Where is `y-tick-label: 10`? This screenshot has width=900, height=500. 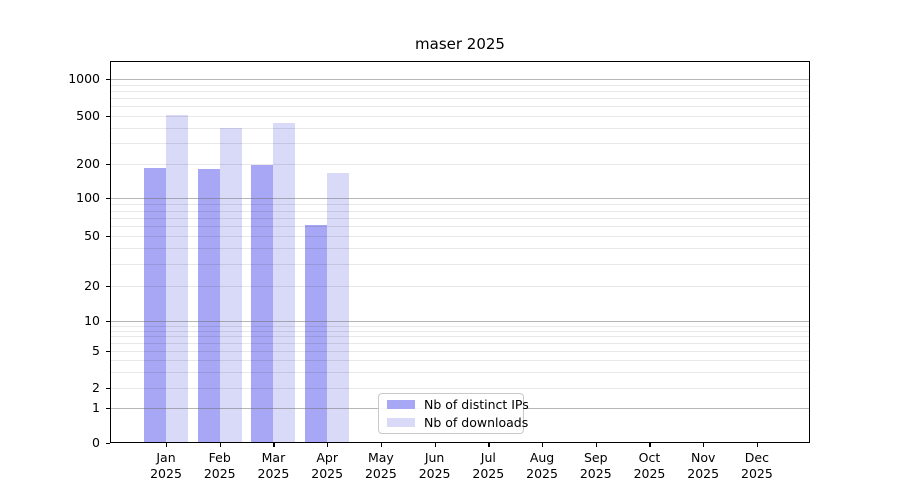
y-tick-label: 10 is located at coordinates (92, 320).